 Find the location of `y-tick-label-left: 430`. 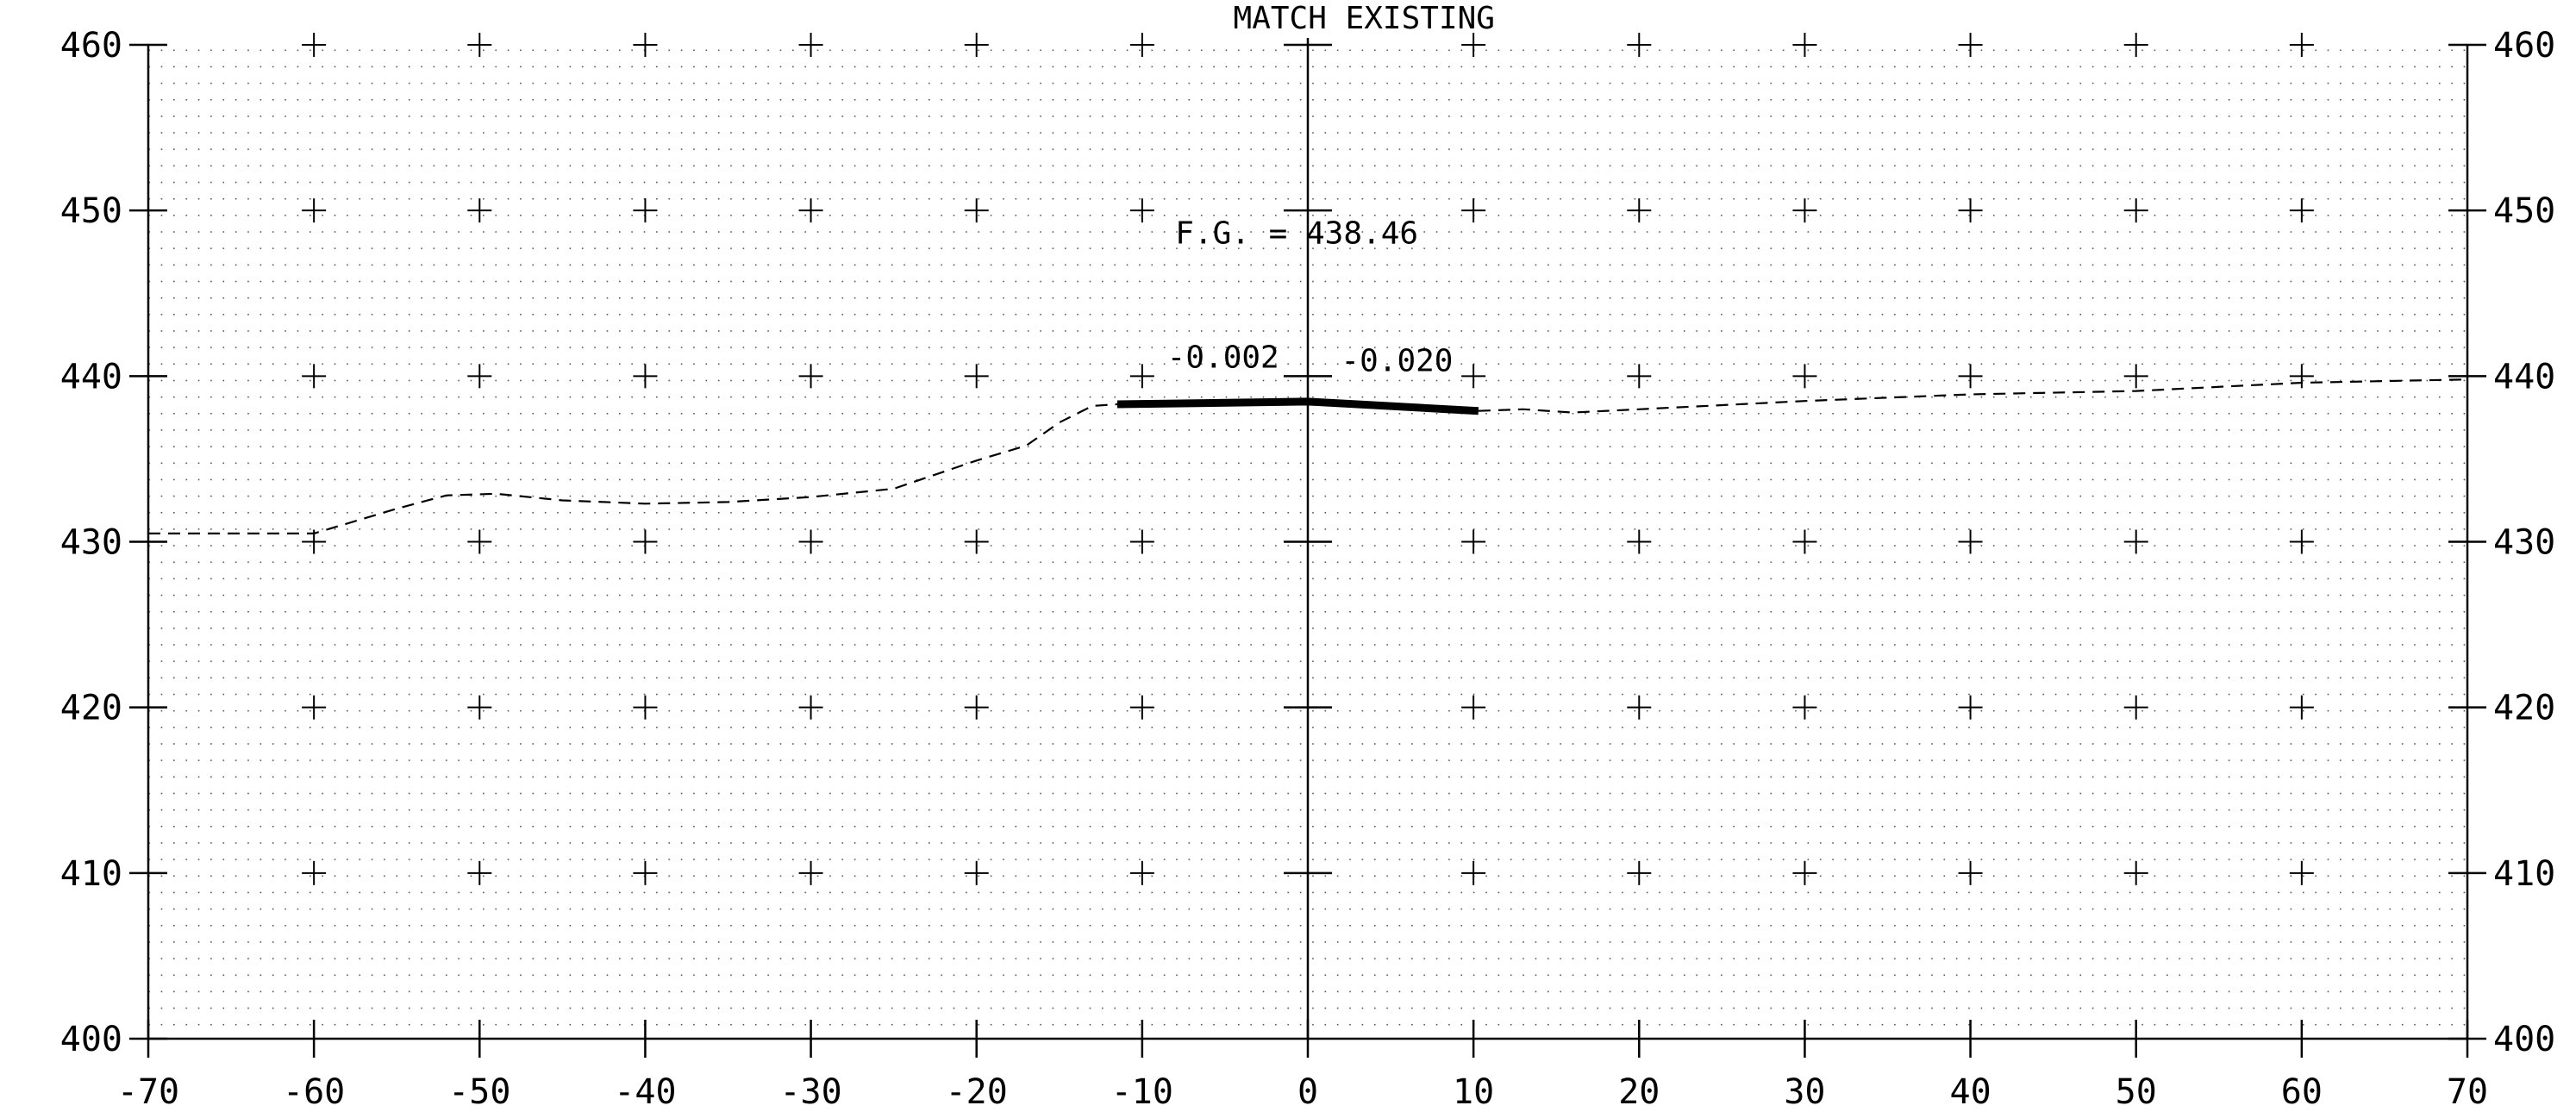

y-tick-label-left: 430 is located at coordinates (91, 543).